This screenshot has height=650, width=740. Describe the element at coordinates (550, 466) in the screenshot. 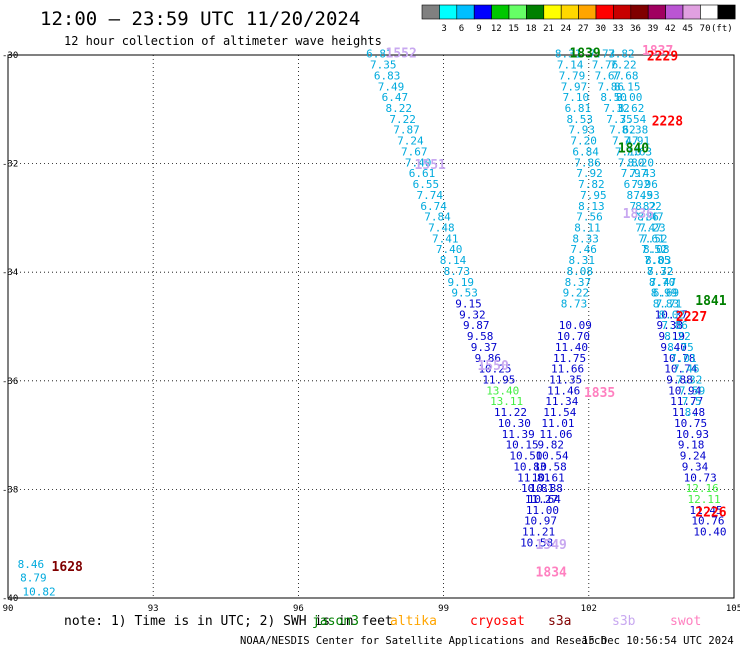

I see `wave-height-label: 10.58` at that location.